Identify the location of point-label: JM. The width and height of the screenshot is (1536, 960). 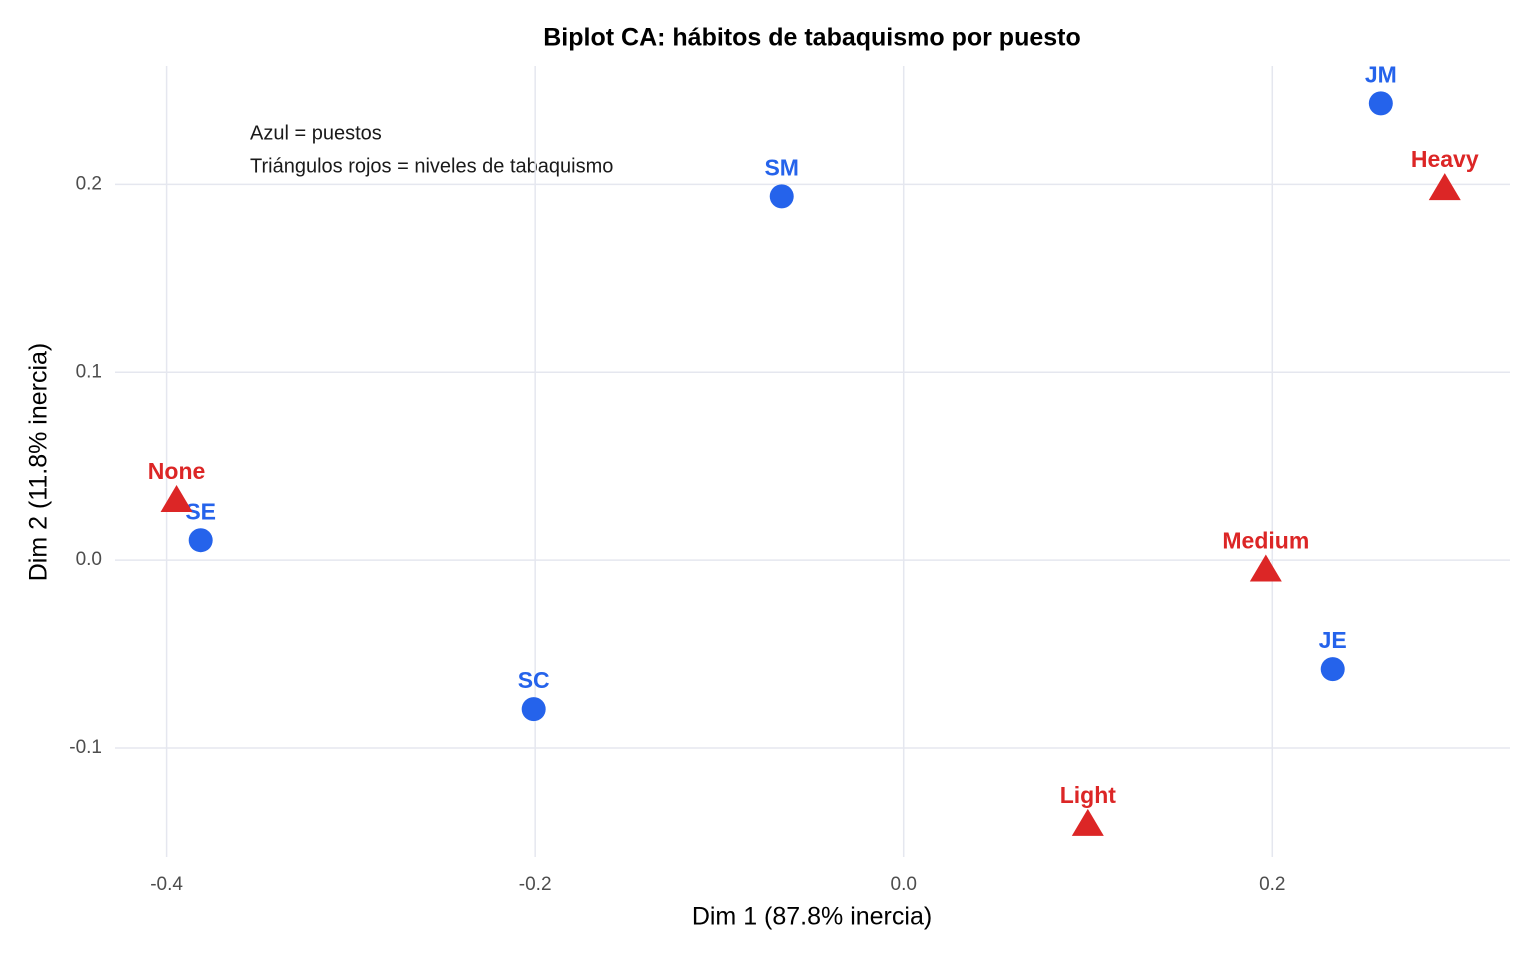
(1381, 74).